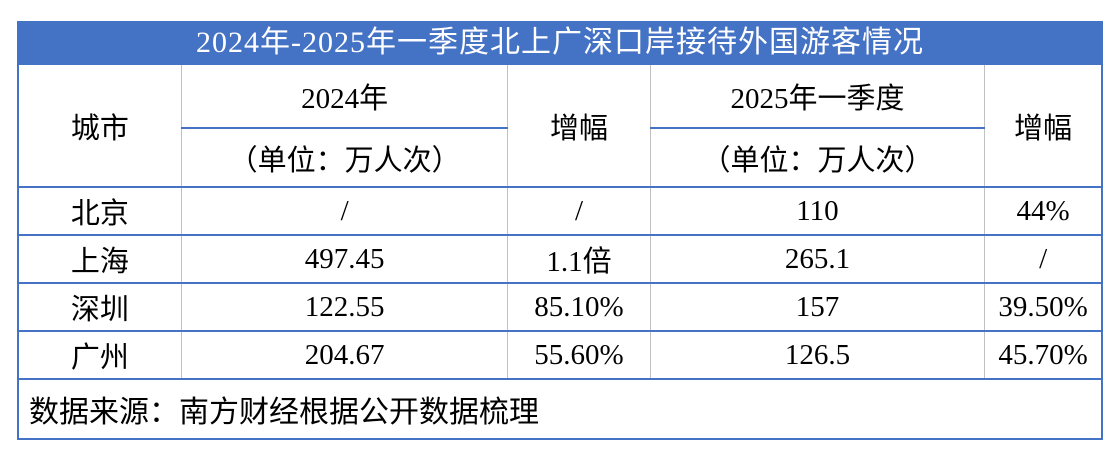  Describe the element at coordinates (1043, 211) in the screenshot. I see `cell-2025-growth: 44%` at that location.